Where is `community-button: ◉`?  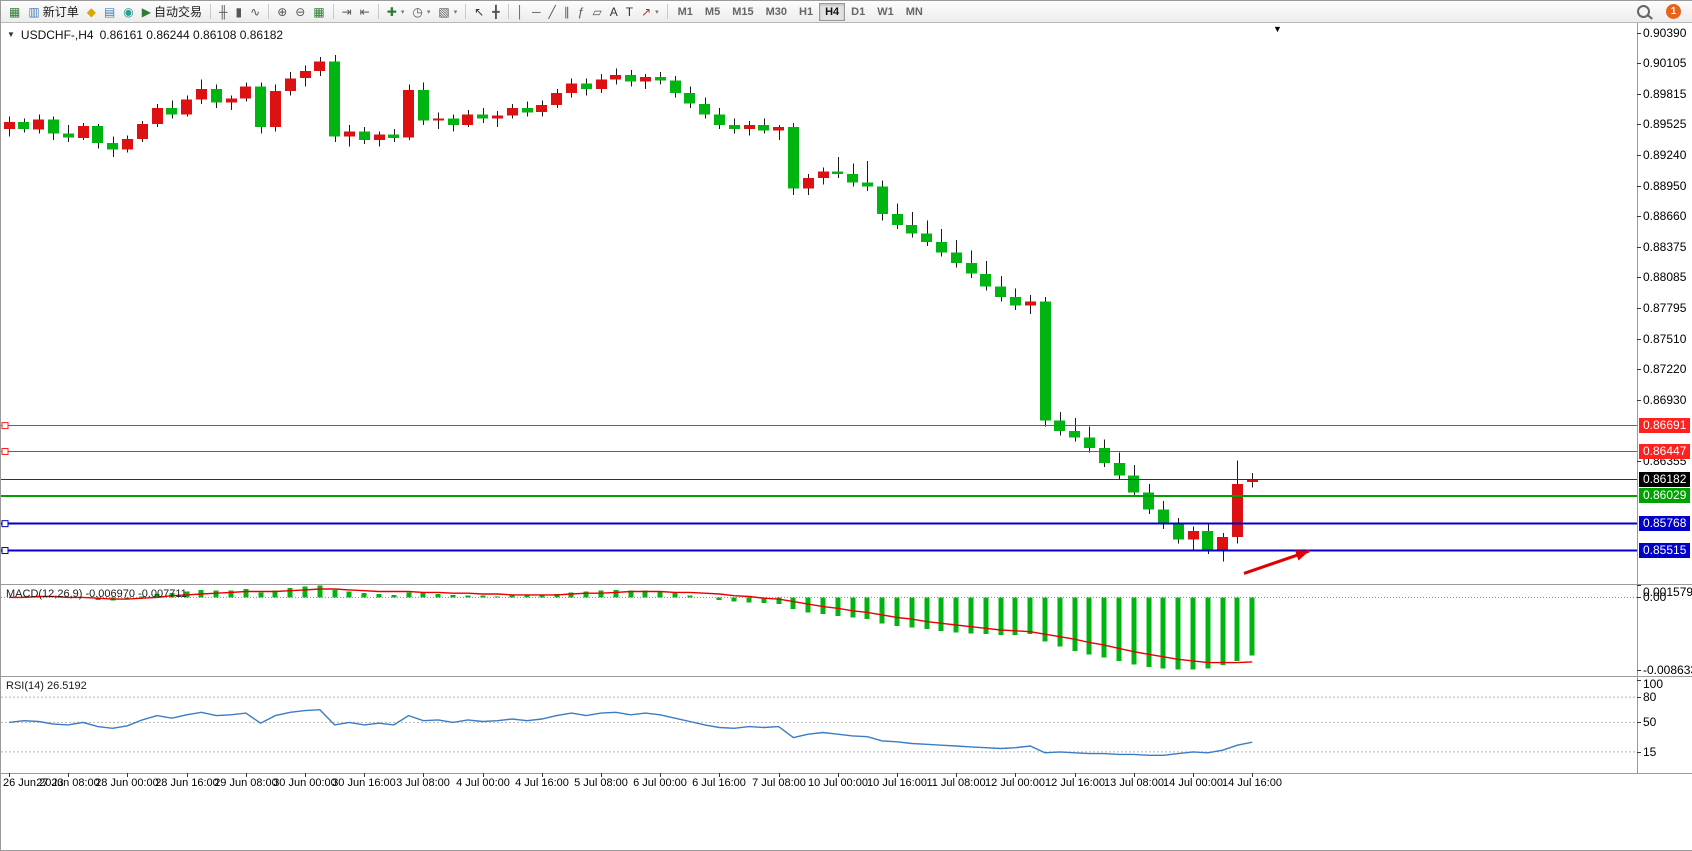 community-button: ◉ is located at coordinates (128, 11).